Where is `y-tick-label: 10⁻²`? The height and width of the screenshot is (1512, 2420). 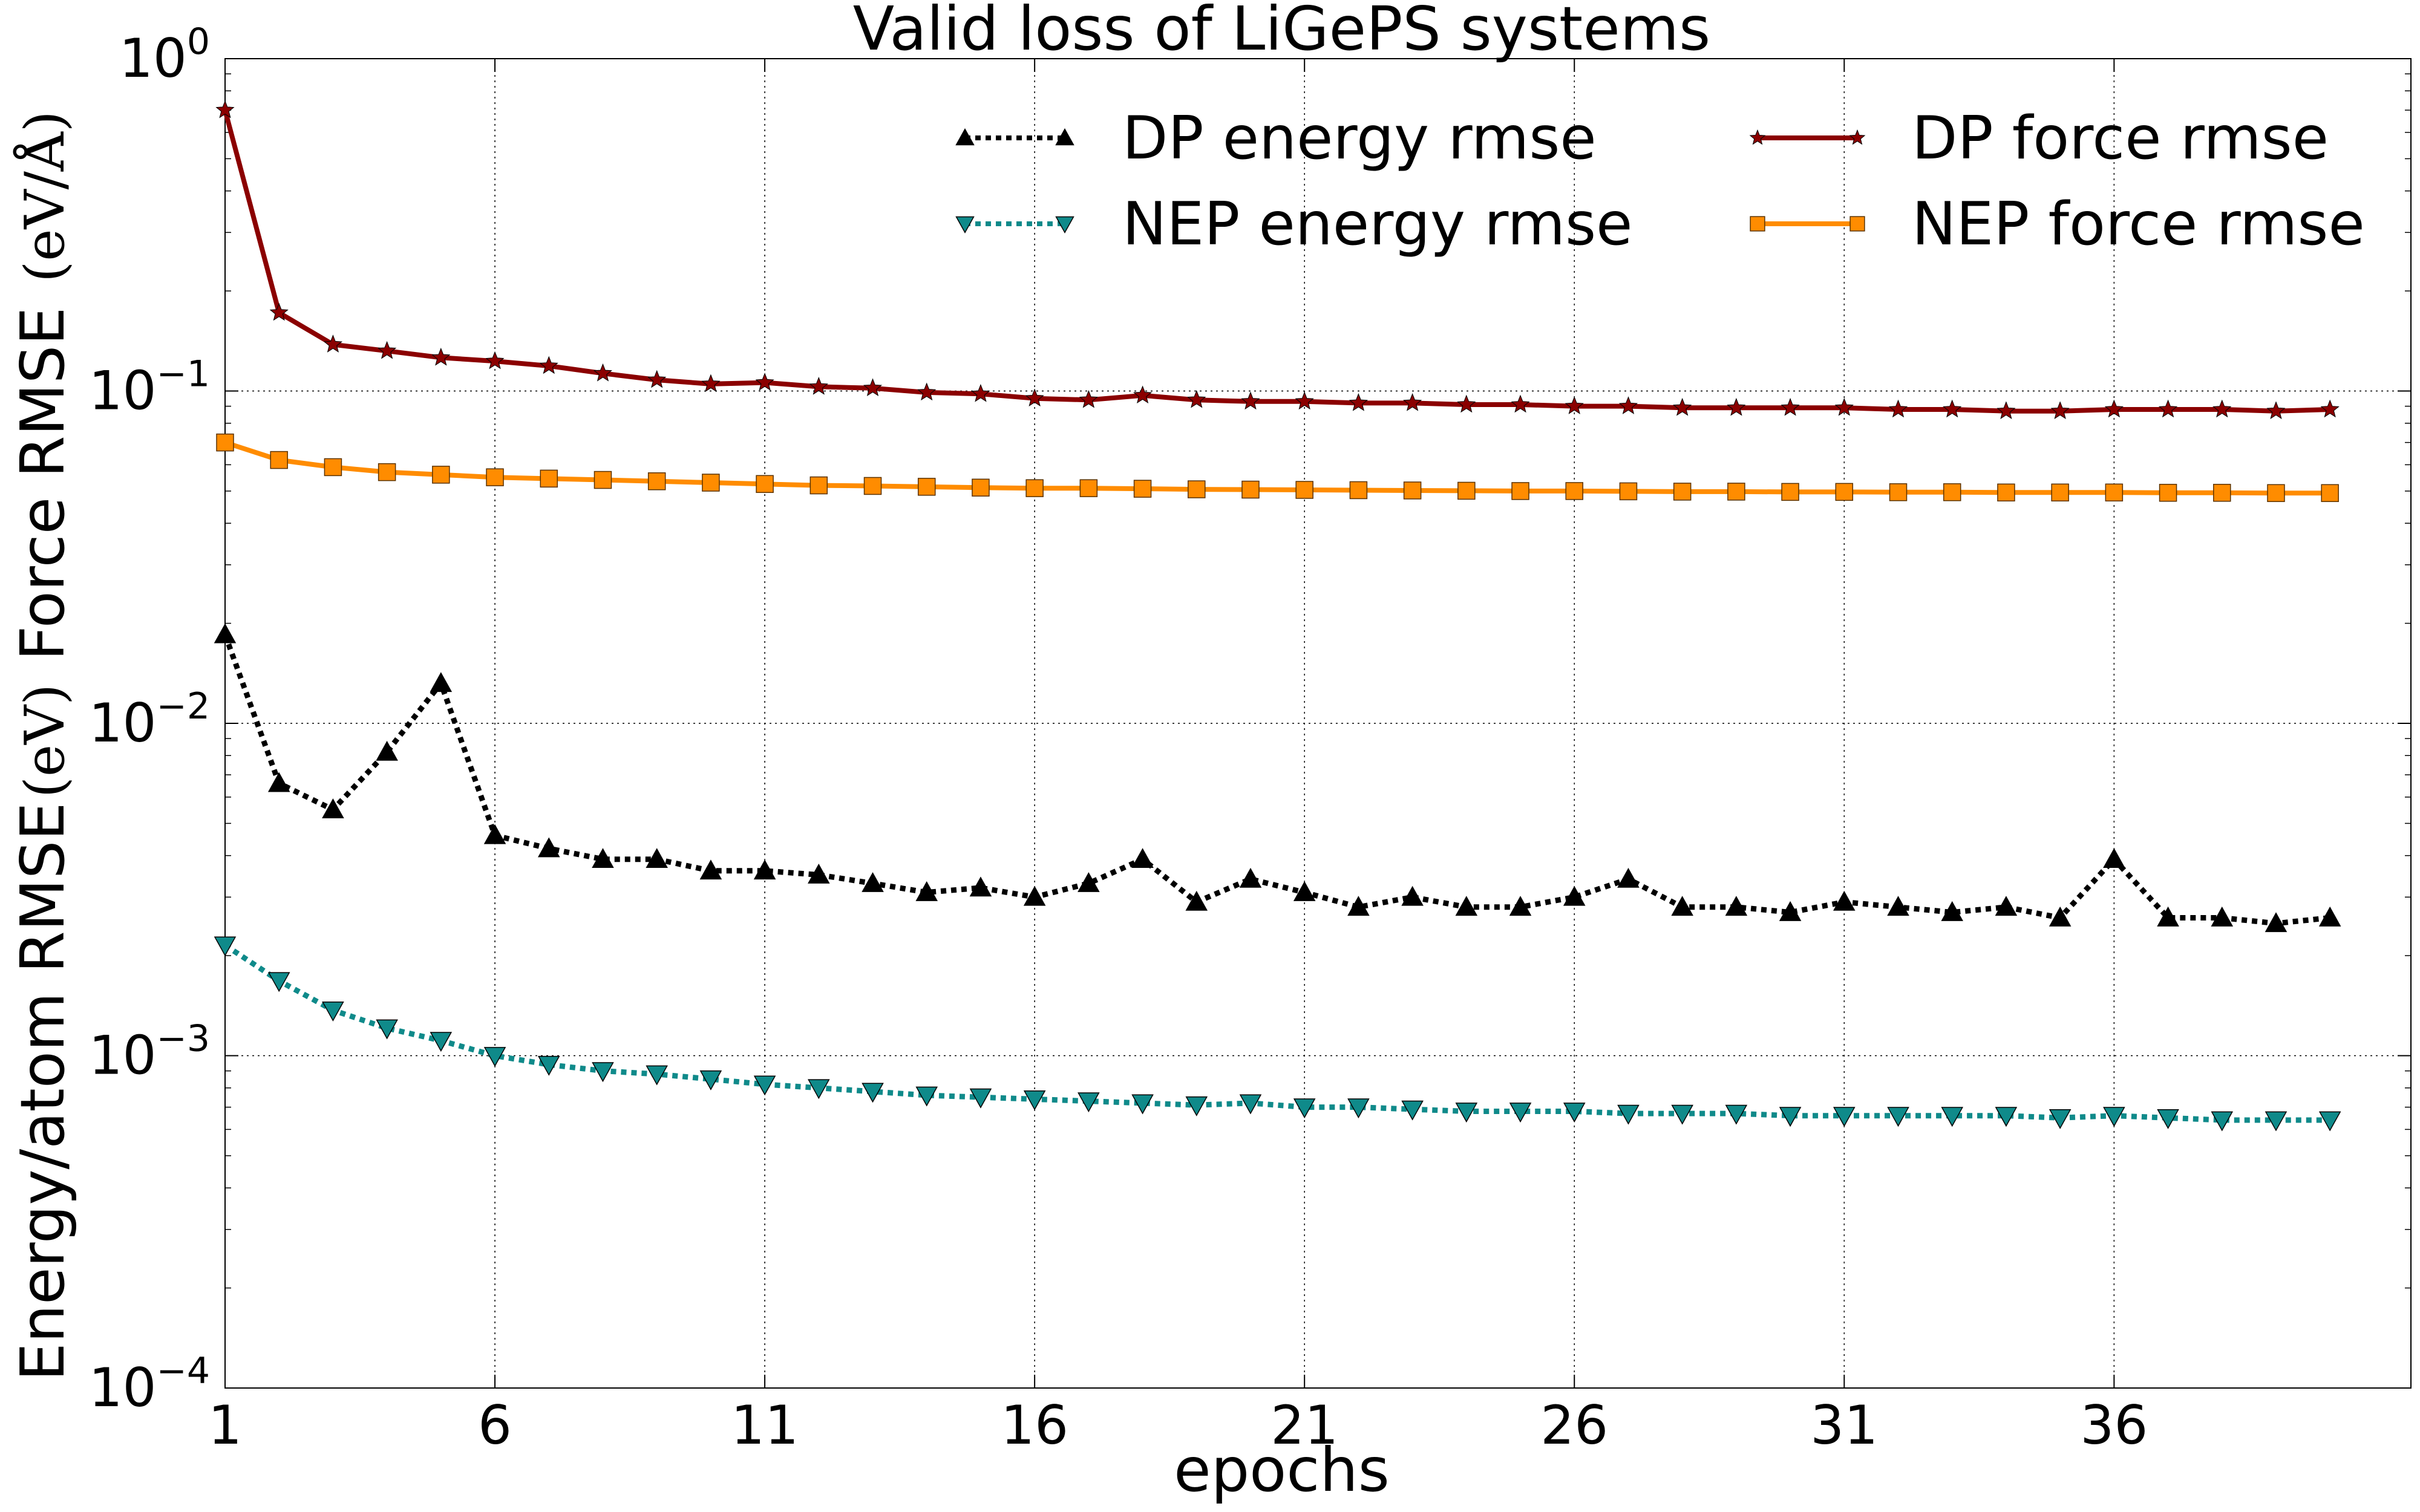
y-tick-label: 10⁻² is located at coordinates (149, 720).